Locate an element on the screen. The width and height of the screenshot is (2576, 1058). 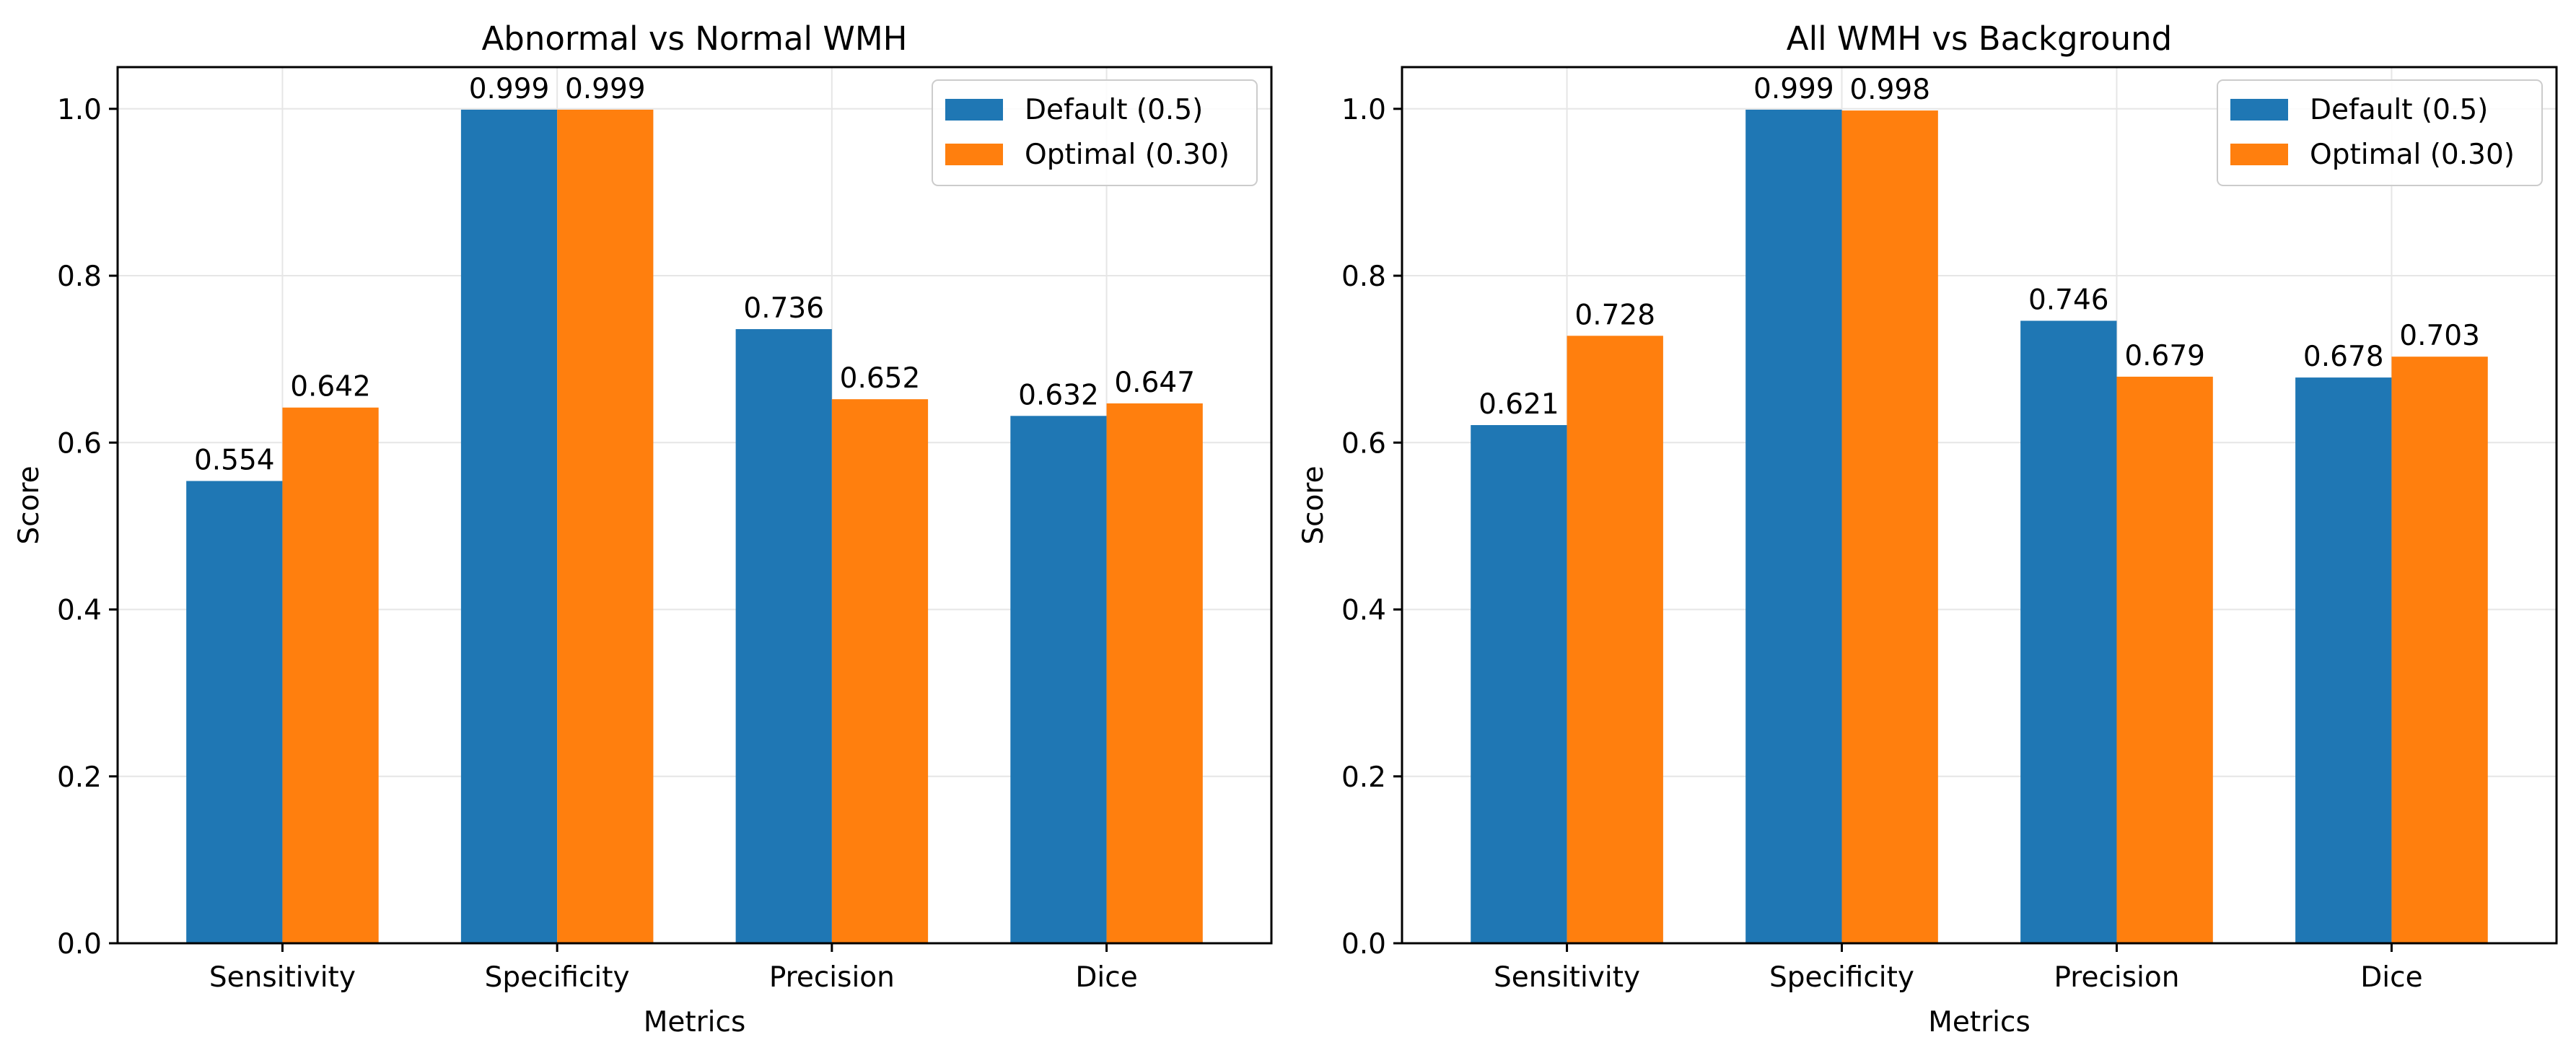
bar-value-label: 0.679 is located at coordinates (2164, 356).